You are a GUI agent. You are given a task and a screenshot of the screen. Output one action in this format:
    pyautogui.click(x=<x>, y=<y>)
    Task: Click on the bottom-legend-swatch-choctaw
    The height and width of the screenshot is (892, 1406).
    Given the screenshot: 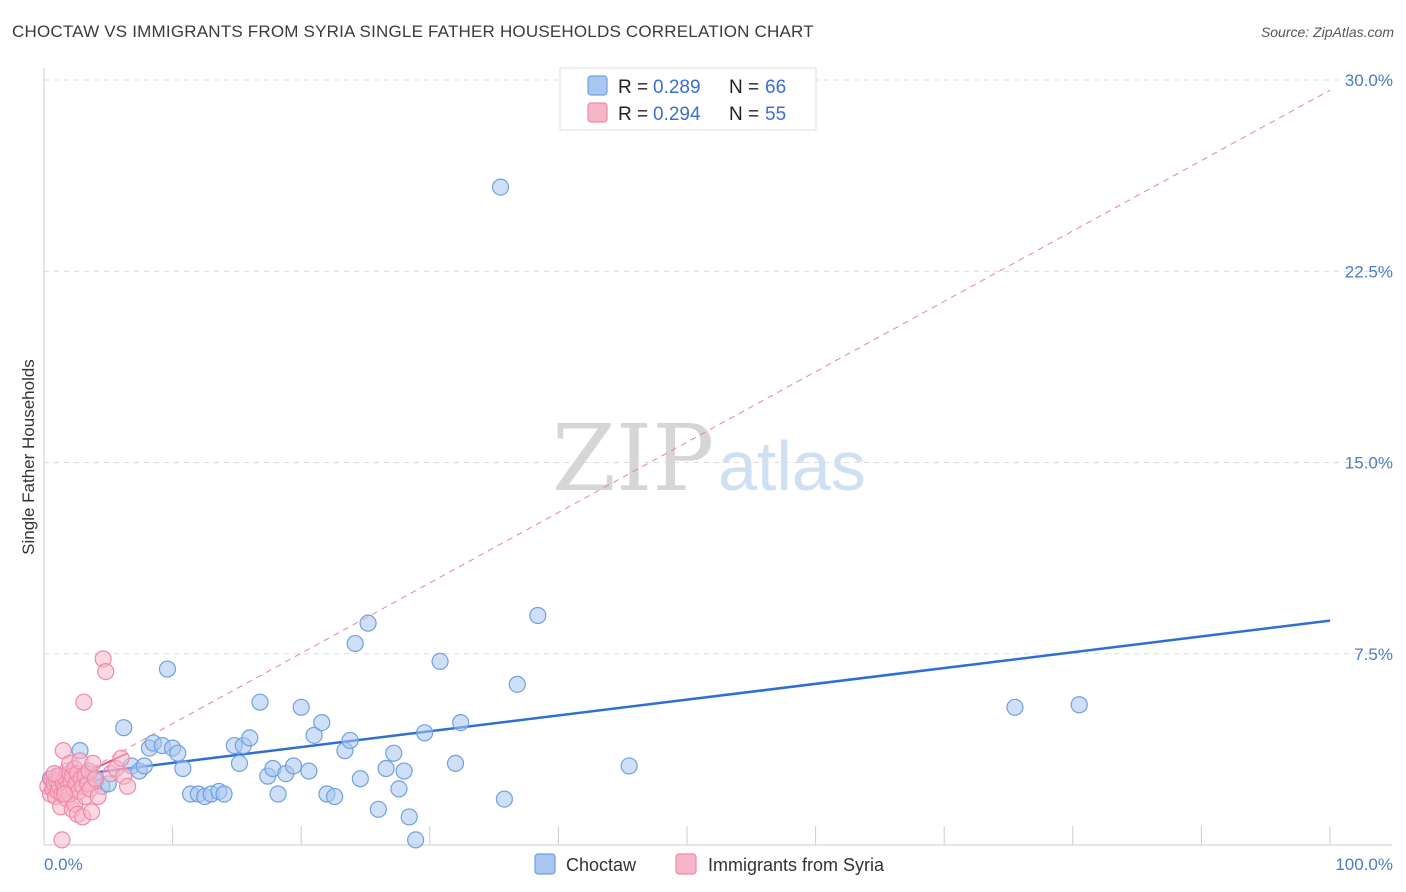 What is the action you would take?
    pyautogui.click(x=545, y=864)
    